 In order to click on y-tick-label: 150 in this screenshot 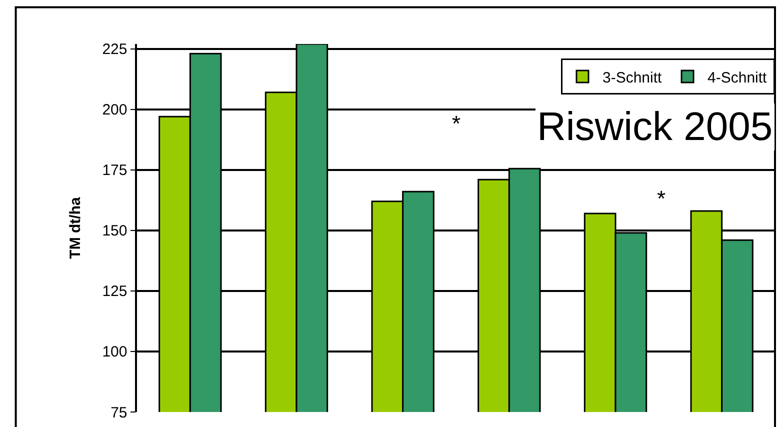, I will do `click(115, 231)`.